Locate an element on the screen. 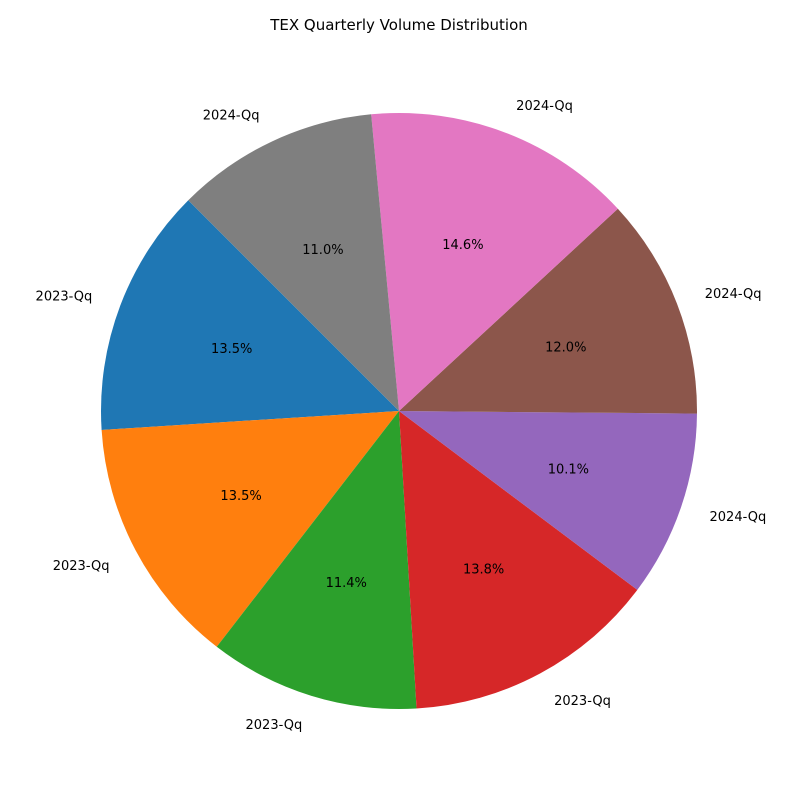  slice-percent-label: 10.1% is located at coordinates (568, 469).